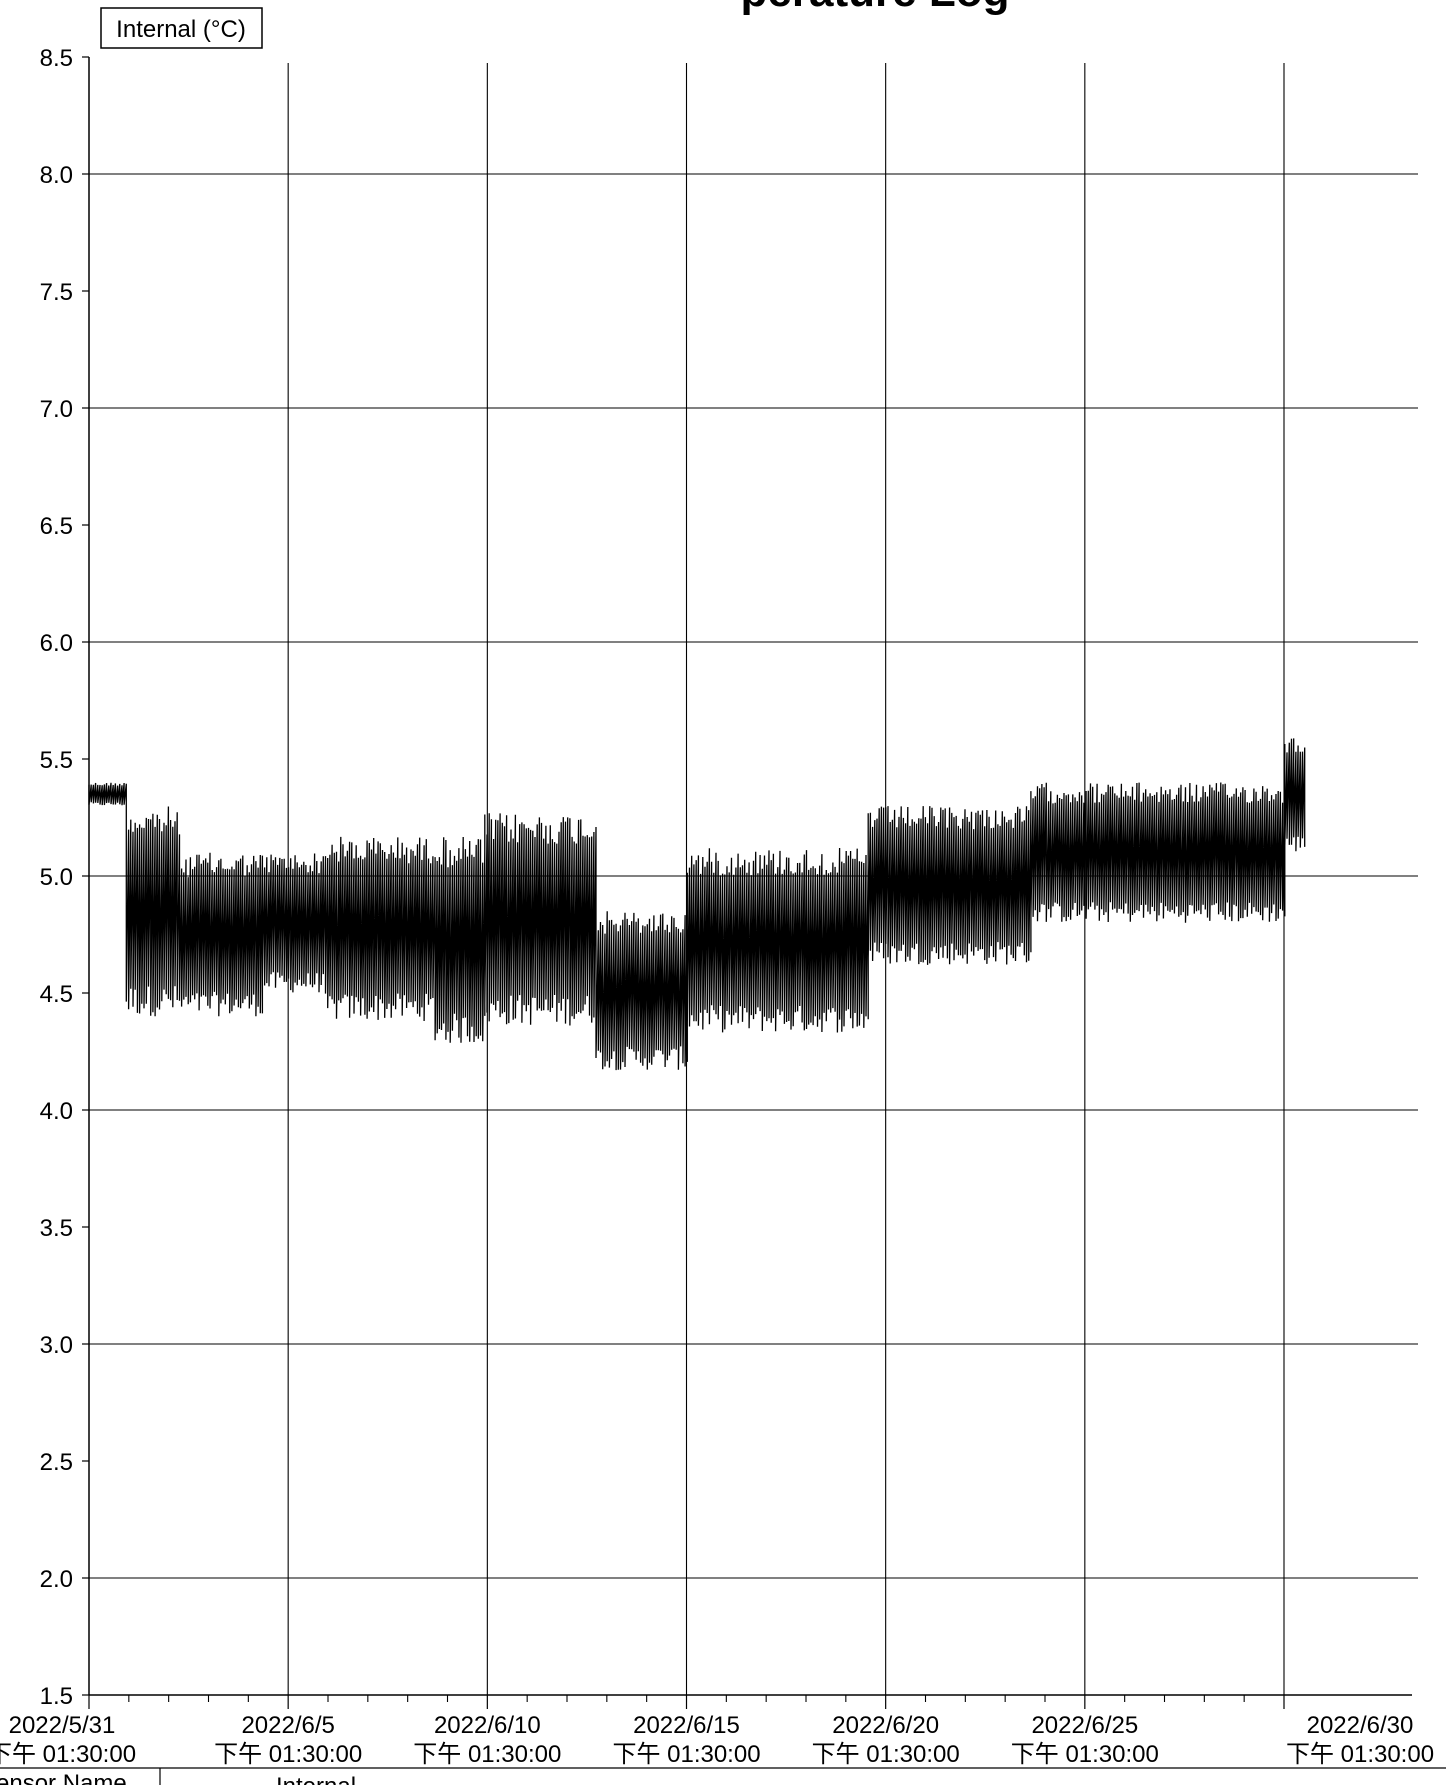  Describe the element at coordinates (875, 8) in the screenshot. I see `chart-title-fragment: perature Log` at that location.